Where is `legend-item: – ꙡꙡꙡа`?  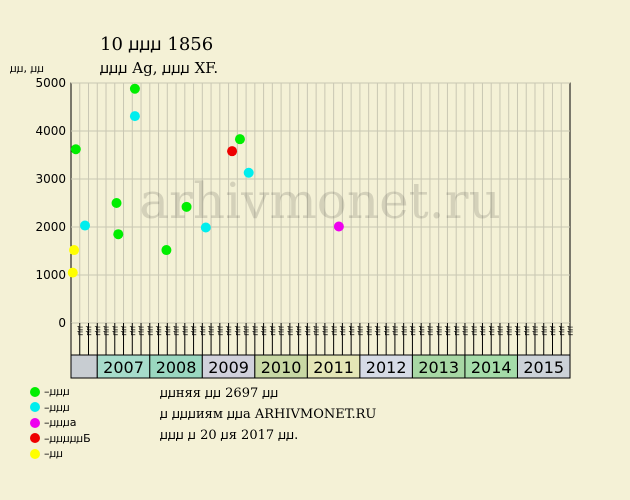
legend-item: – ꙡꙡꙡа is located at coordinates (60, 423).